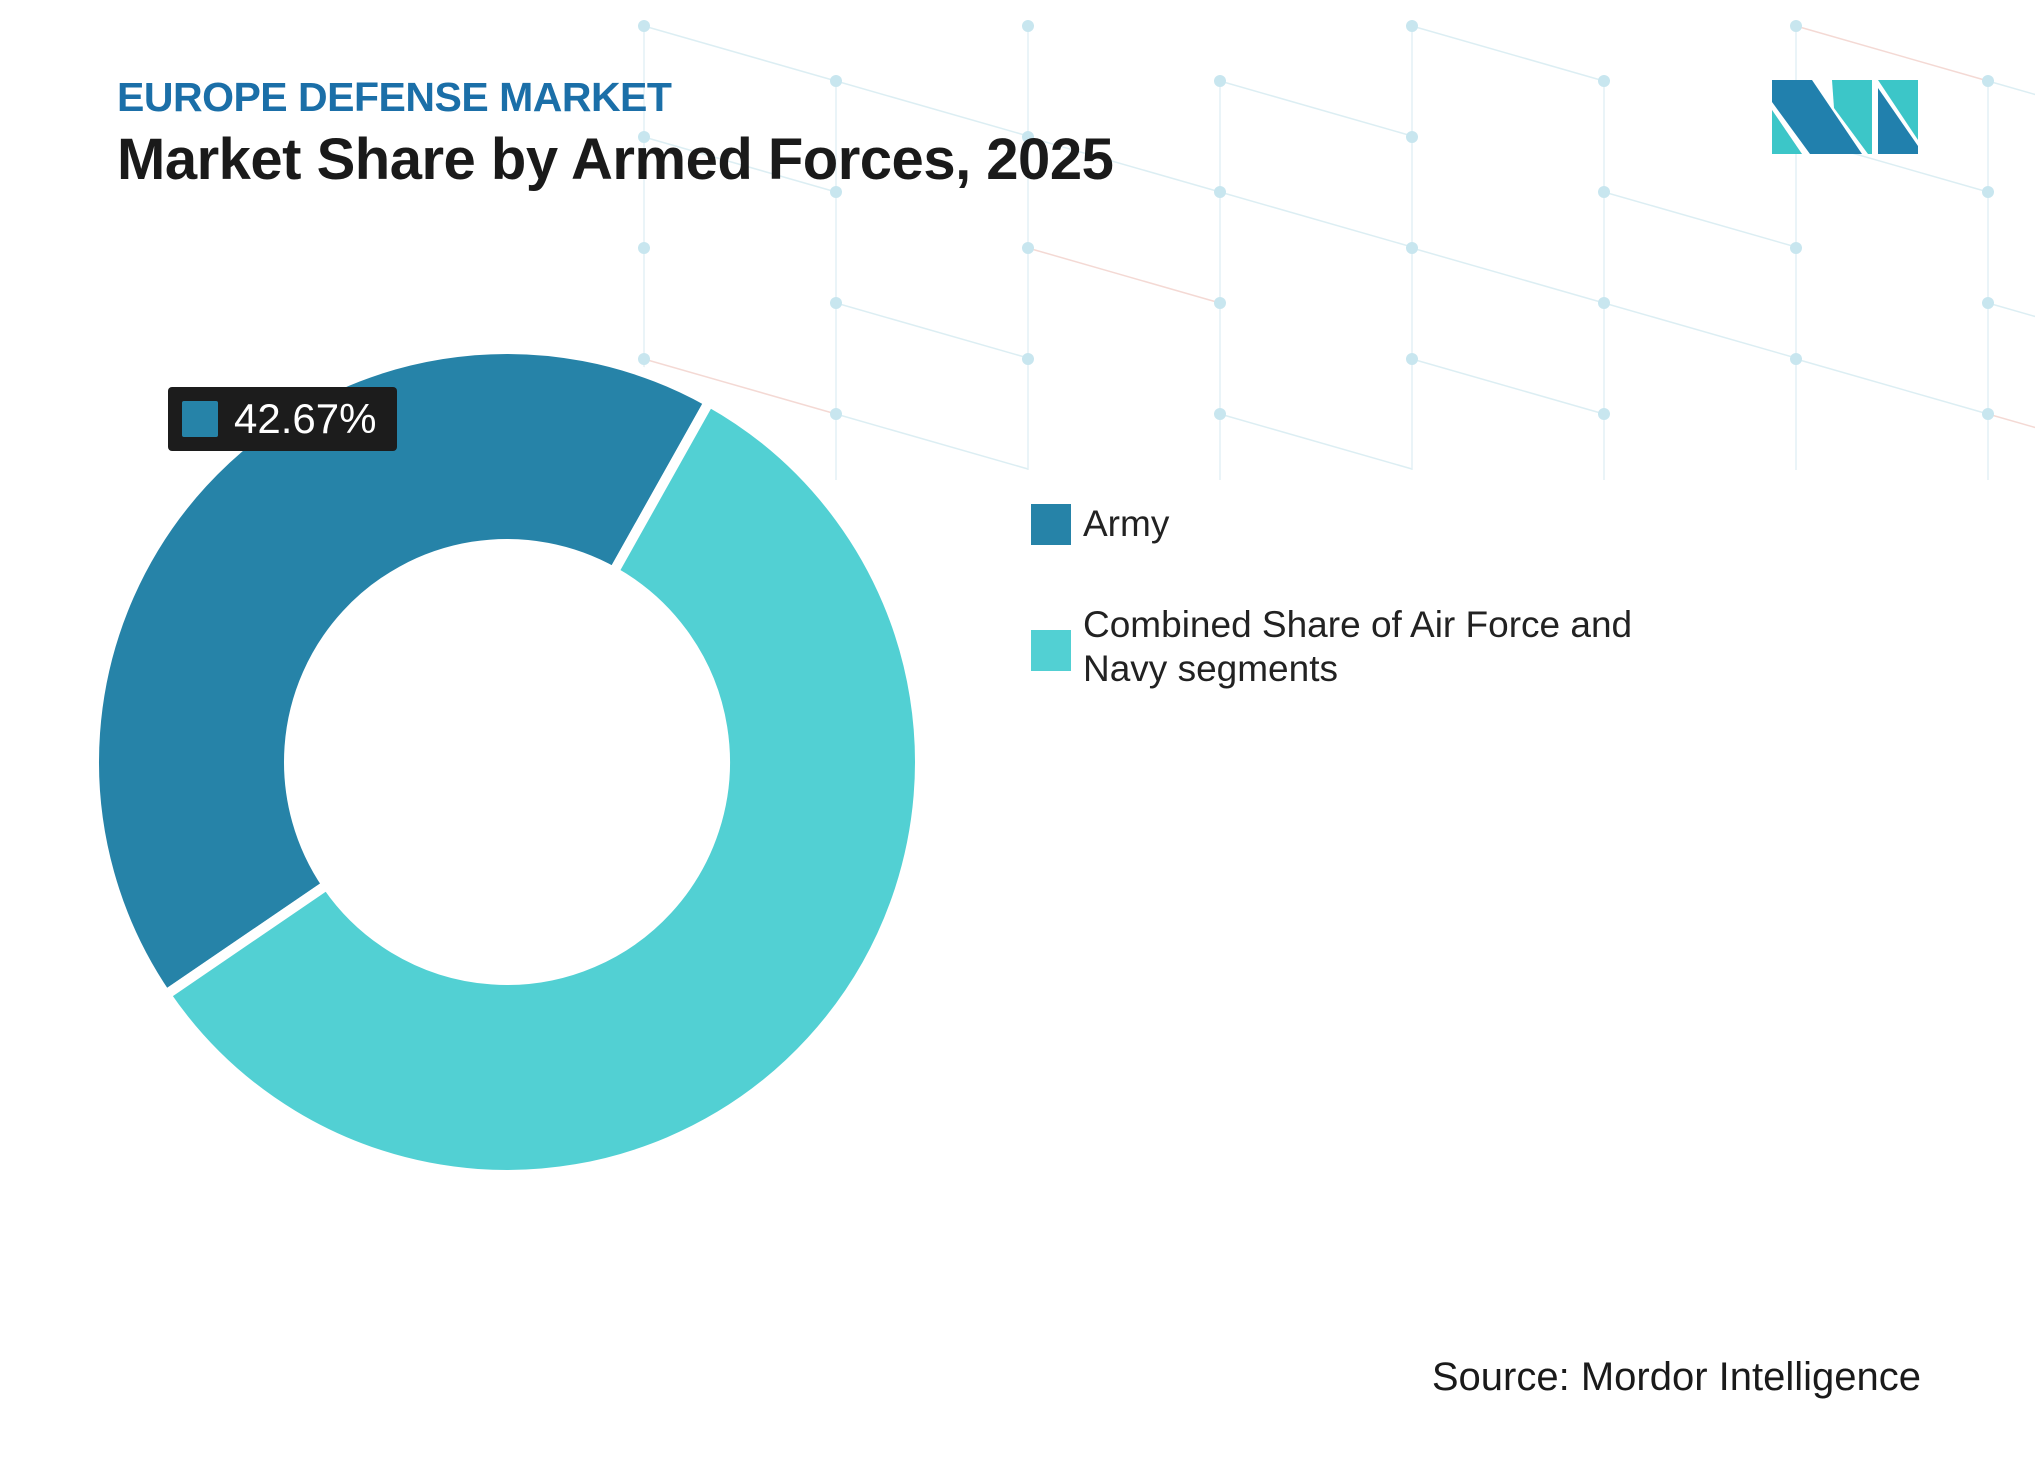 The width and height of the screenshot is (2035, 1480). Describe the element at coordinates (615, 159) in the screenshot. I see `chart-title: Market Share by Armed Forces, 2025` at that location.